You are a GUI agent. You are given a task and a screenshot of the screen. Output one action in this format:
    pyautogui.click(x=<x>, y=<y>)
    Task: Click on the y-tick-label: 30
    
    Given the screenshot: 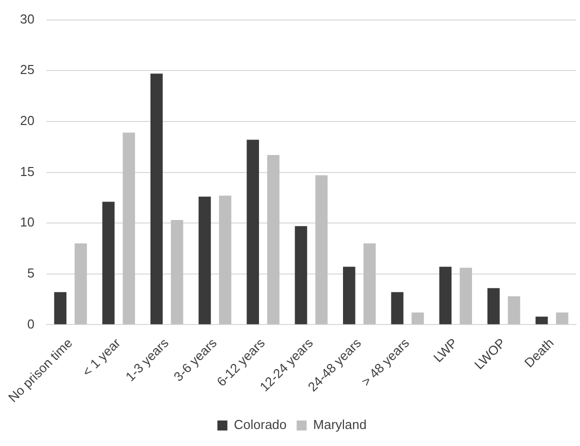 What is the action you would take?
    pyautogui.click(x=27, y=18)
    